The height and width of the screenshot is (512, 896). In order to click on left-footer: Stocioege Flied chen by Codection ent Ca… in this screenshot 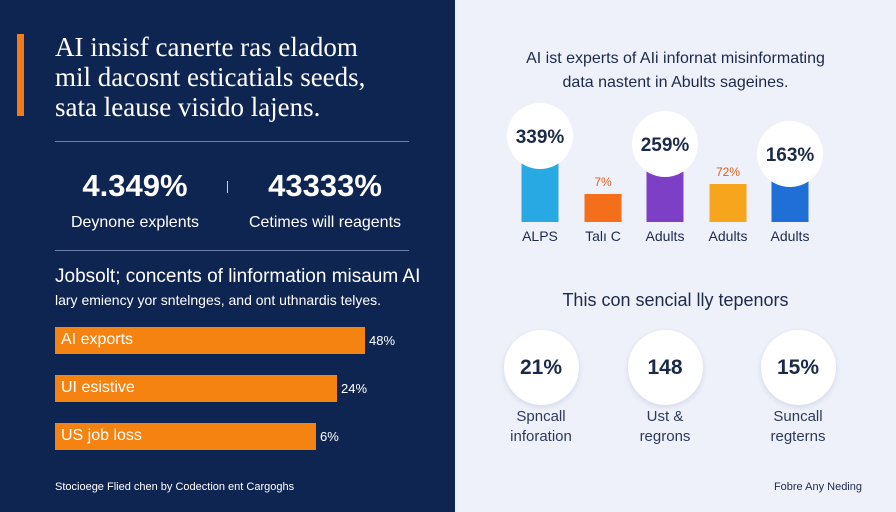, I will do `click(175, 487)`.